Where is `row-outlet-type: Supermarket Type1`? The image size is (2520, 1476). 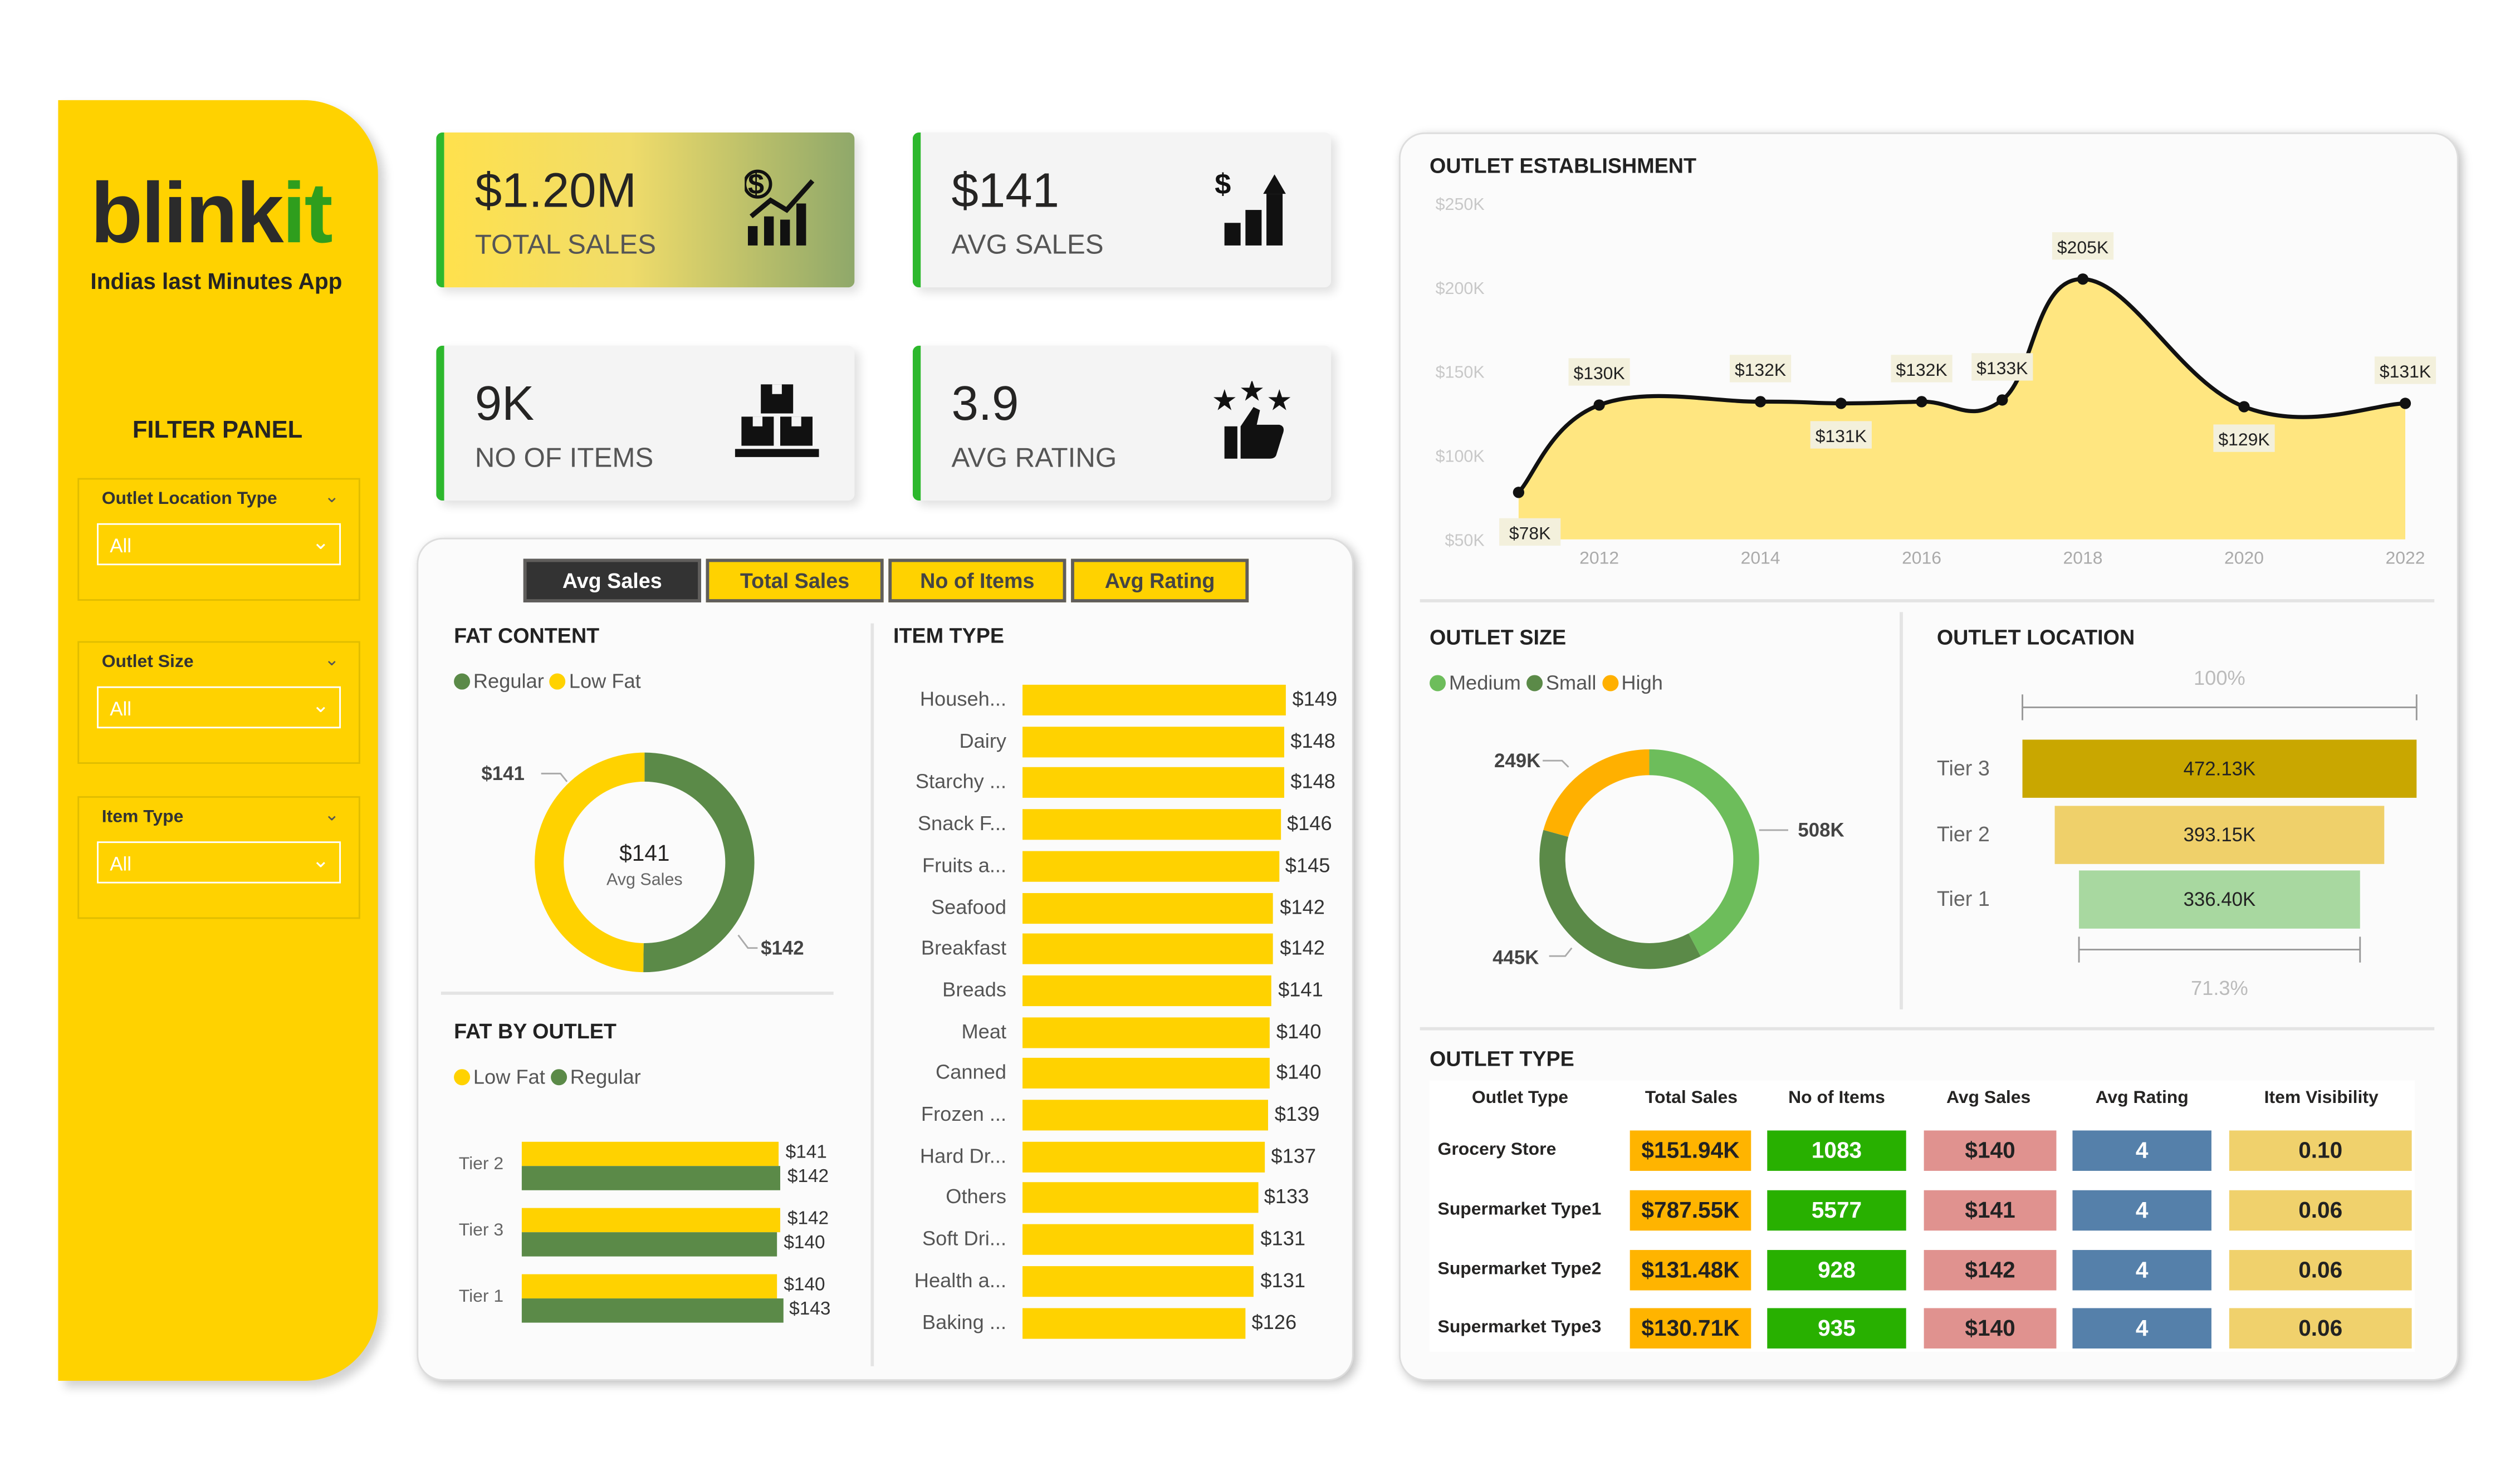 row-outlet-type: Supermarket Type1 is located at coordinates (1519, 1209).